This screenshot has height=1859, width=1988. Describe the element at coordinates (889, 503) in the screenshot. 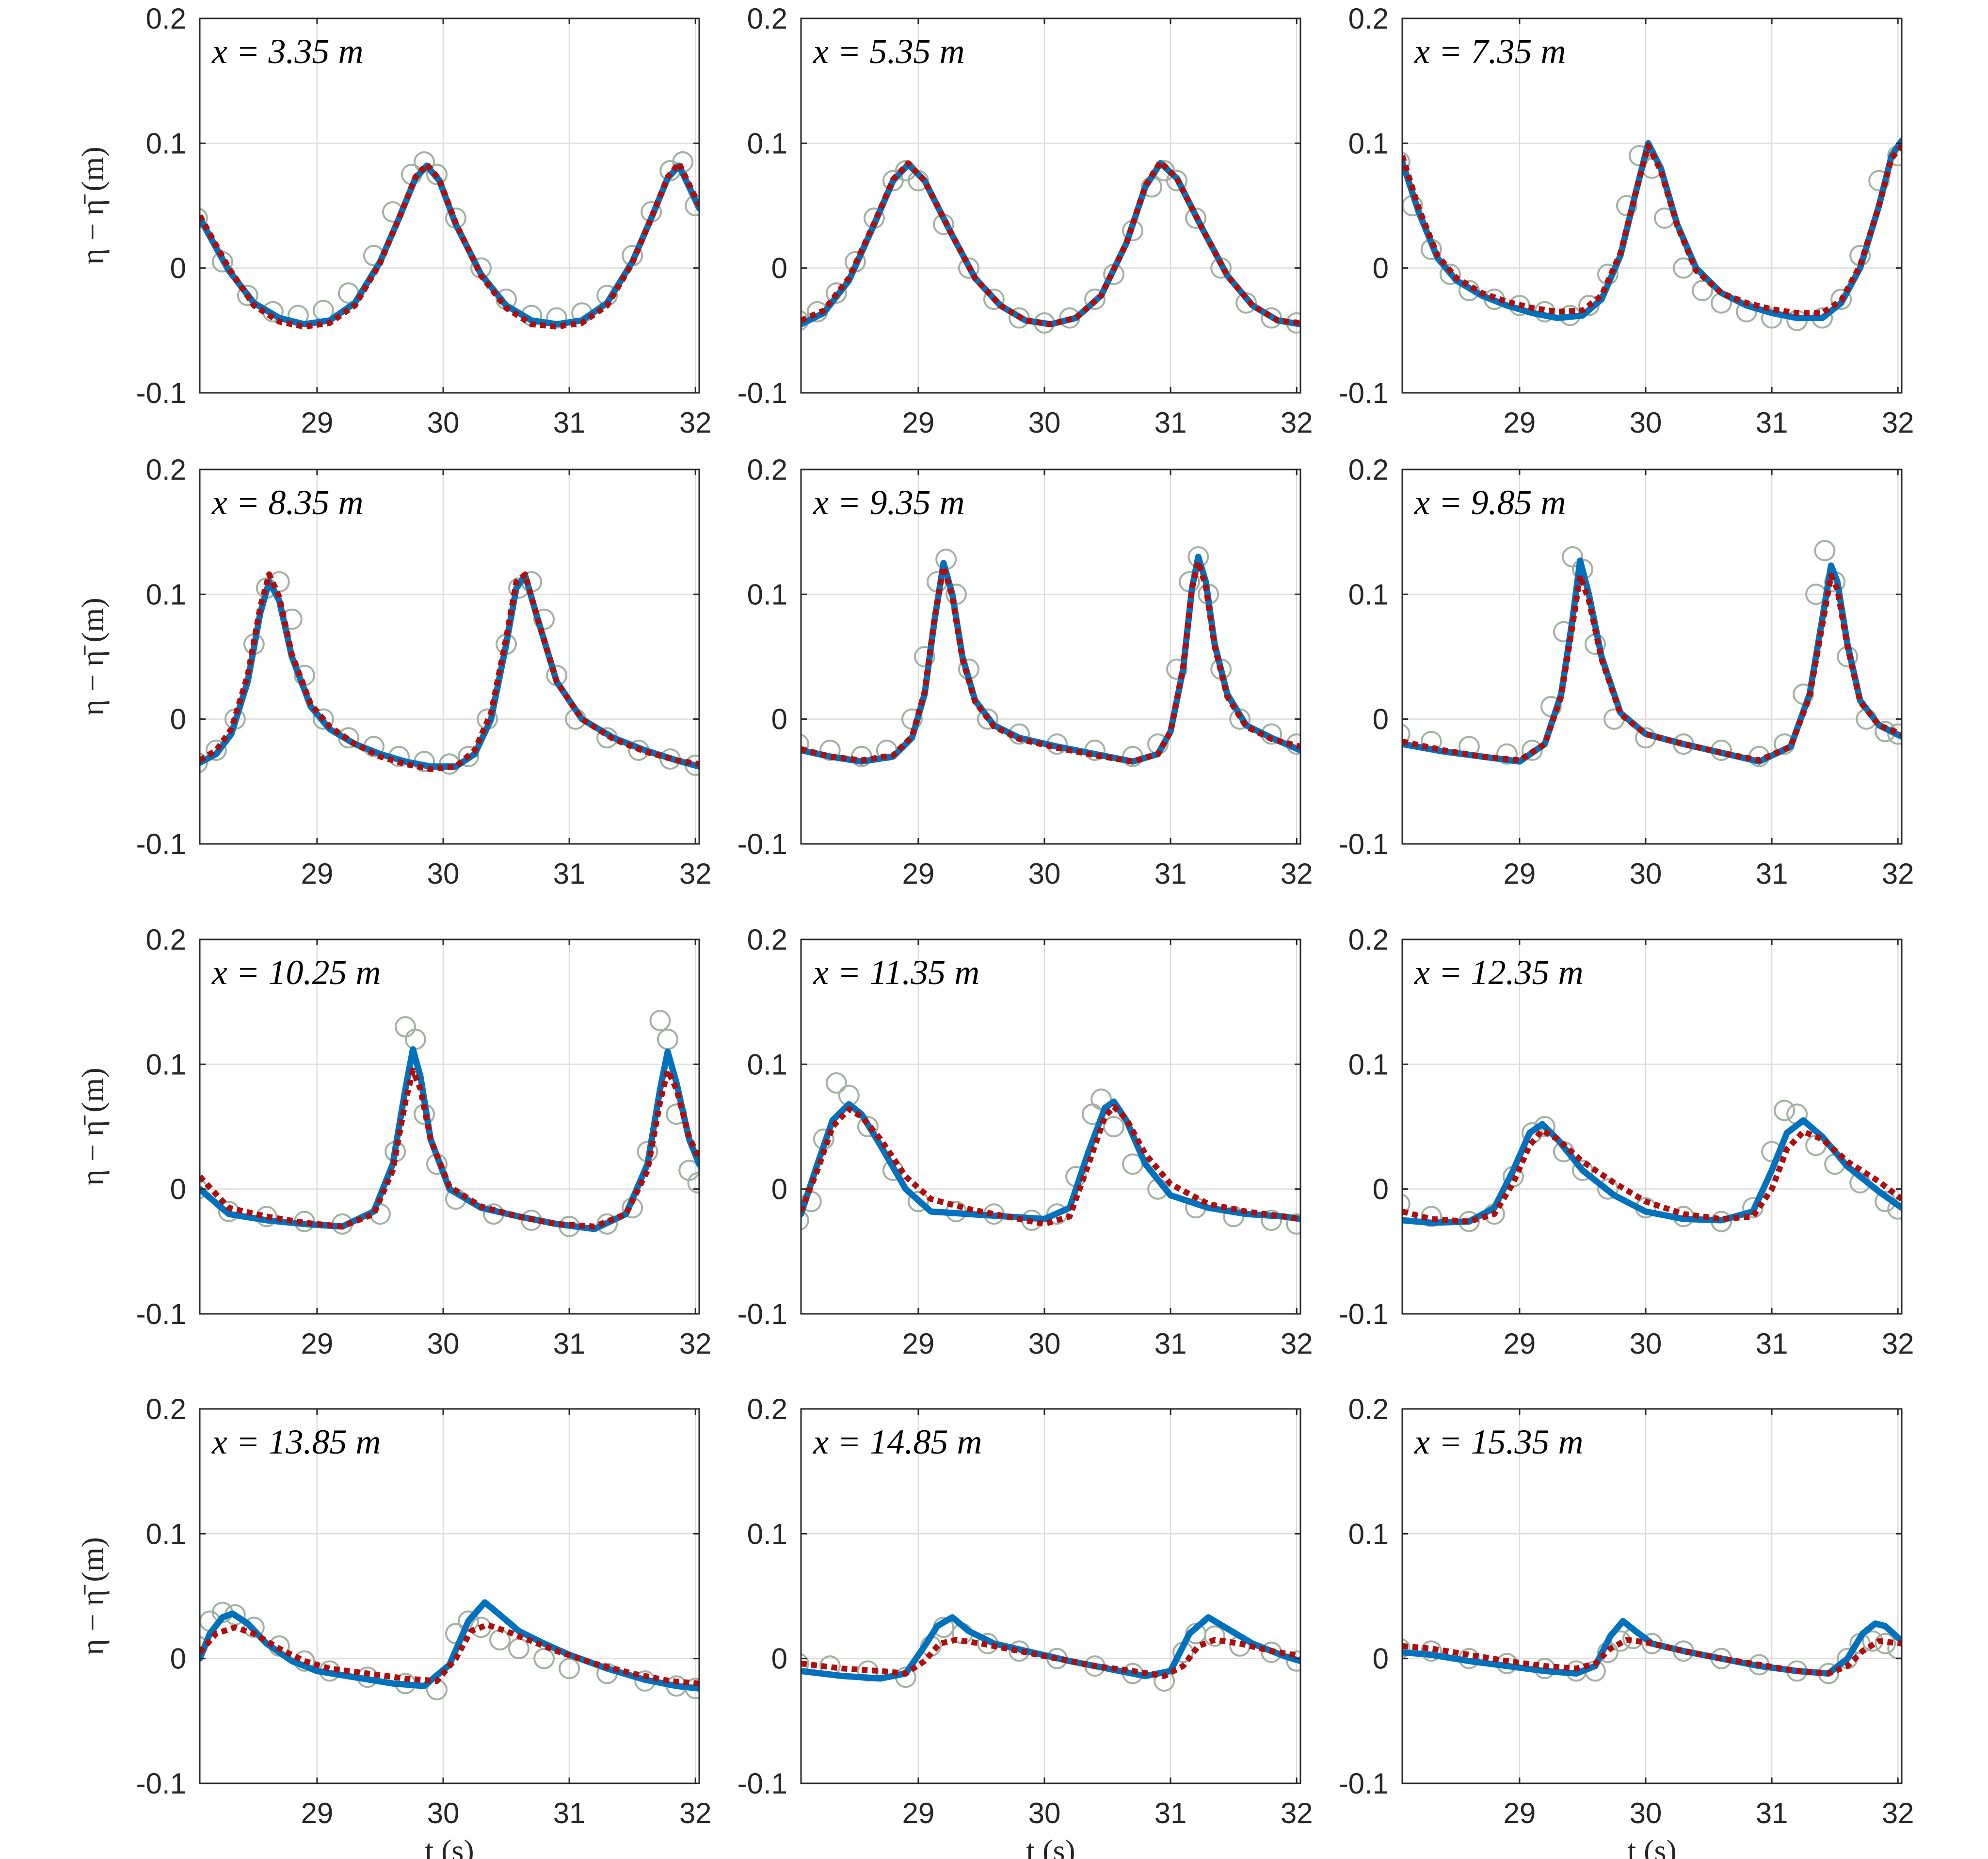

I see `panel-title: x = 9.35 m` at that location.